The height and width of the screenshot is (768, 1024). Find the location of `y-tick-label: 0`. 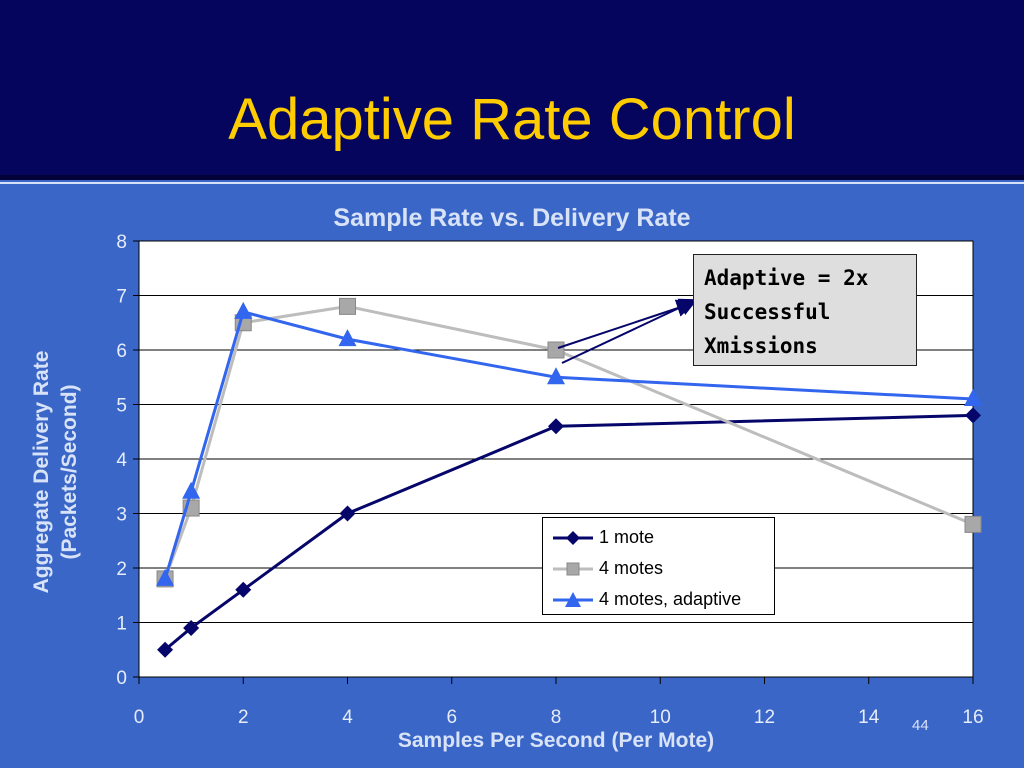

y-tick-label: 0 is located at coordinates (121, 678).